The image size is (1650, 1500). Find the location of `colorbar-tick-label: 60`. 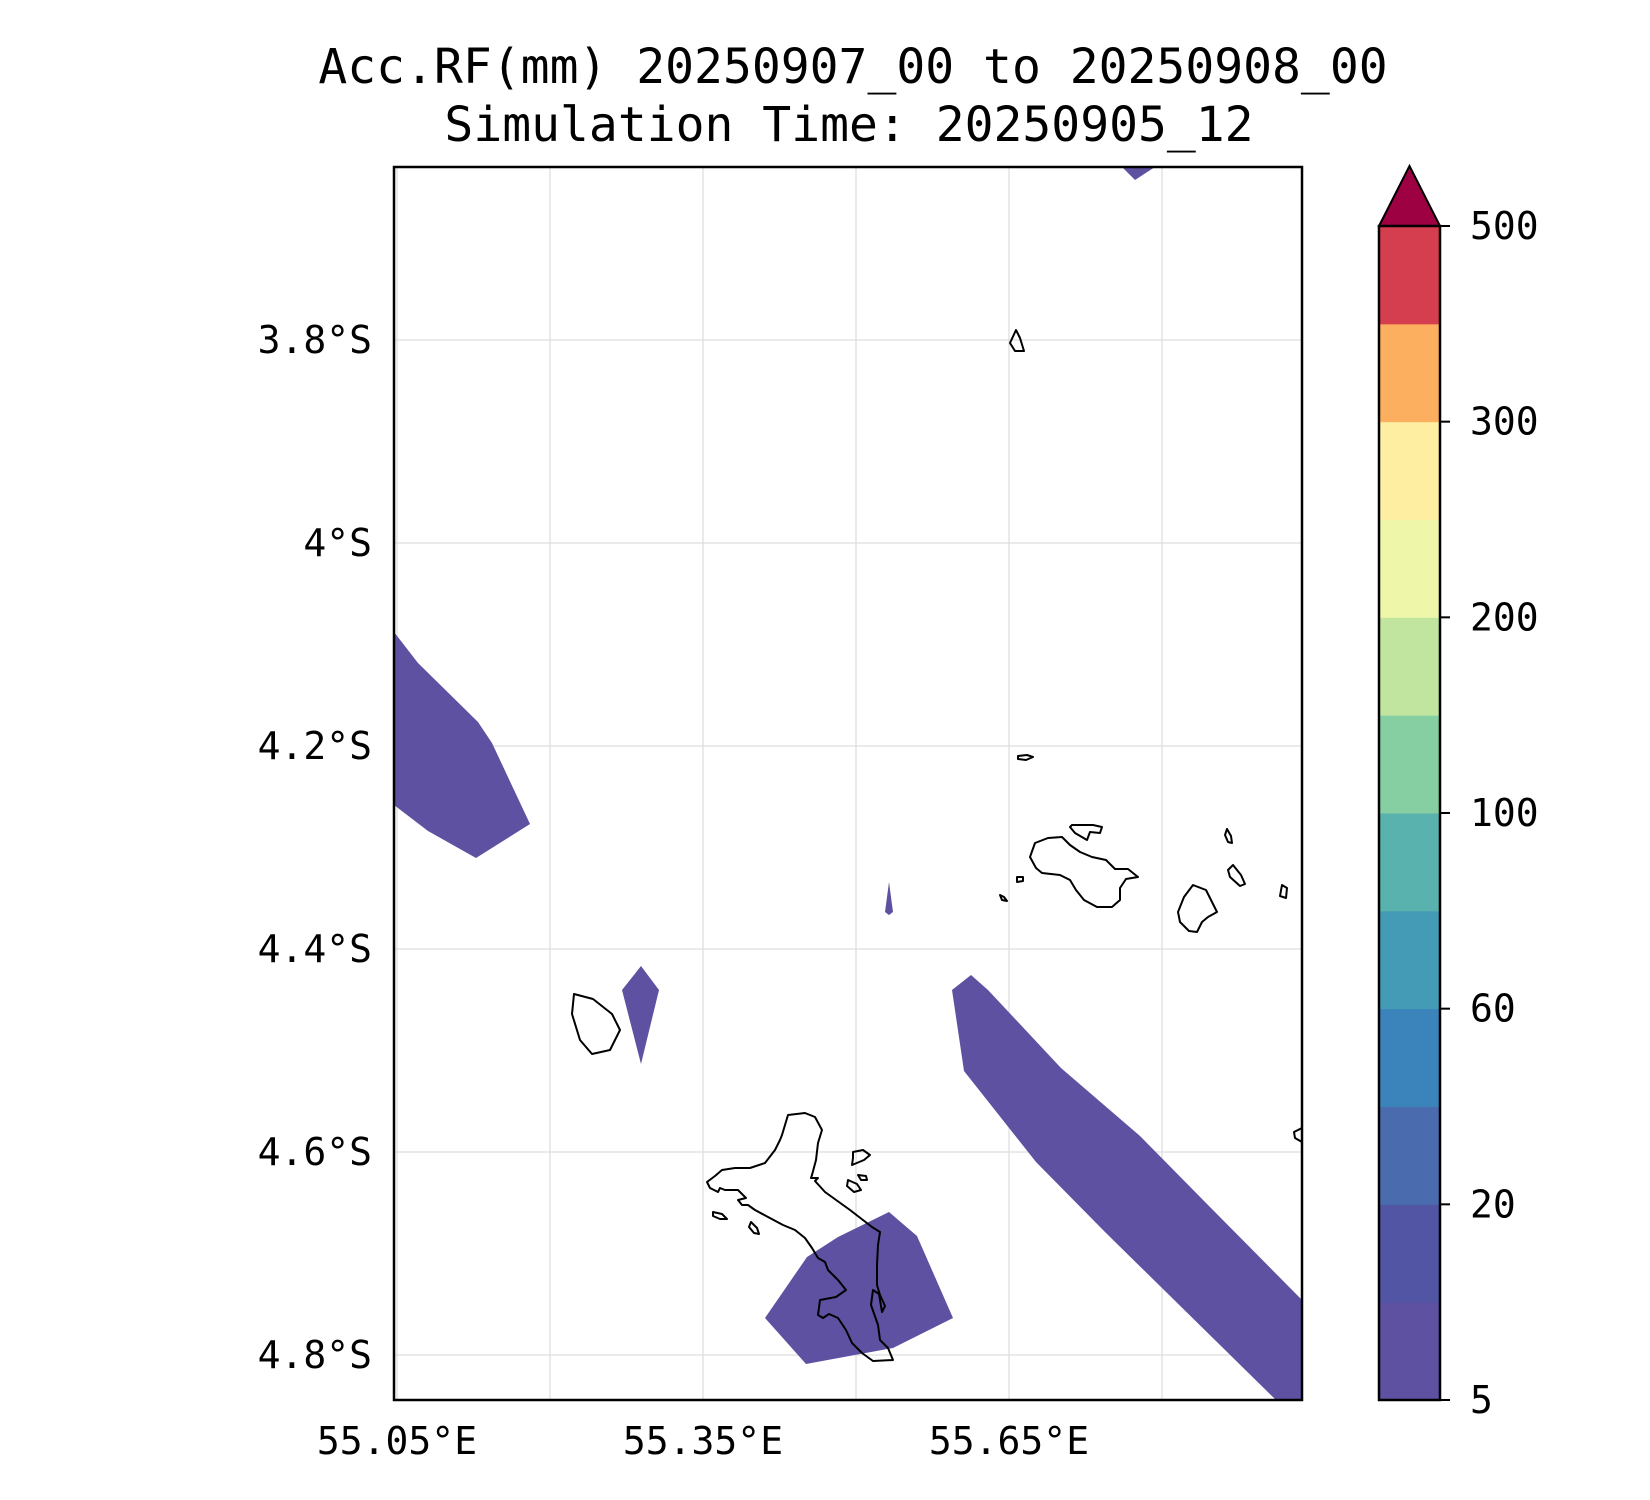

colorbar-tick-label: 60 is located at coordinates (1493, 1009).